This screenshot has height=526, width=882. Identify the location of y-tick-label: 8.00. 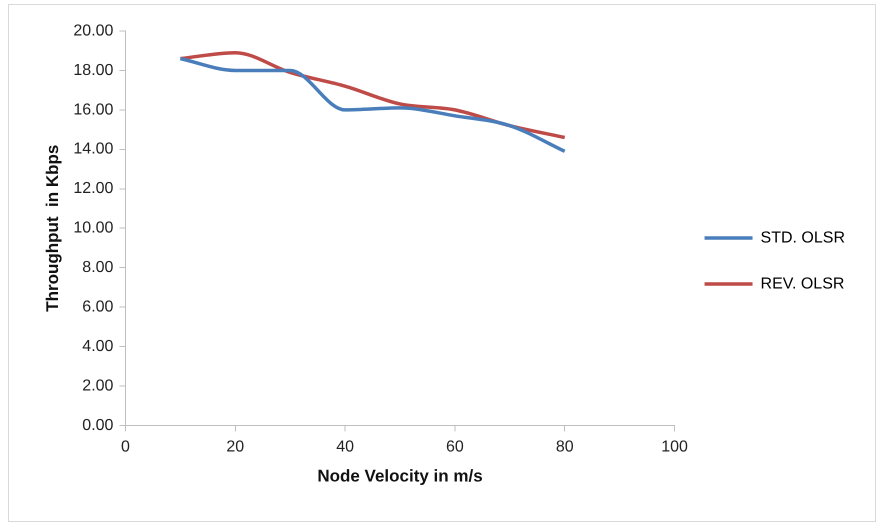
(98, 267).